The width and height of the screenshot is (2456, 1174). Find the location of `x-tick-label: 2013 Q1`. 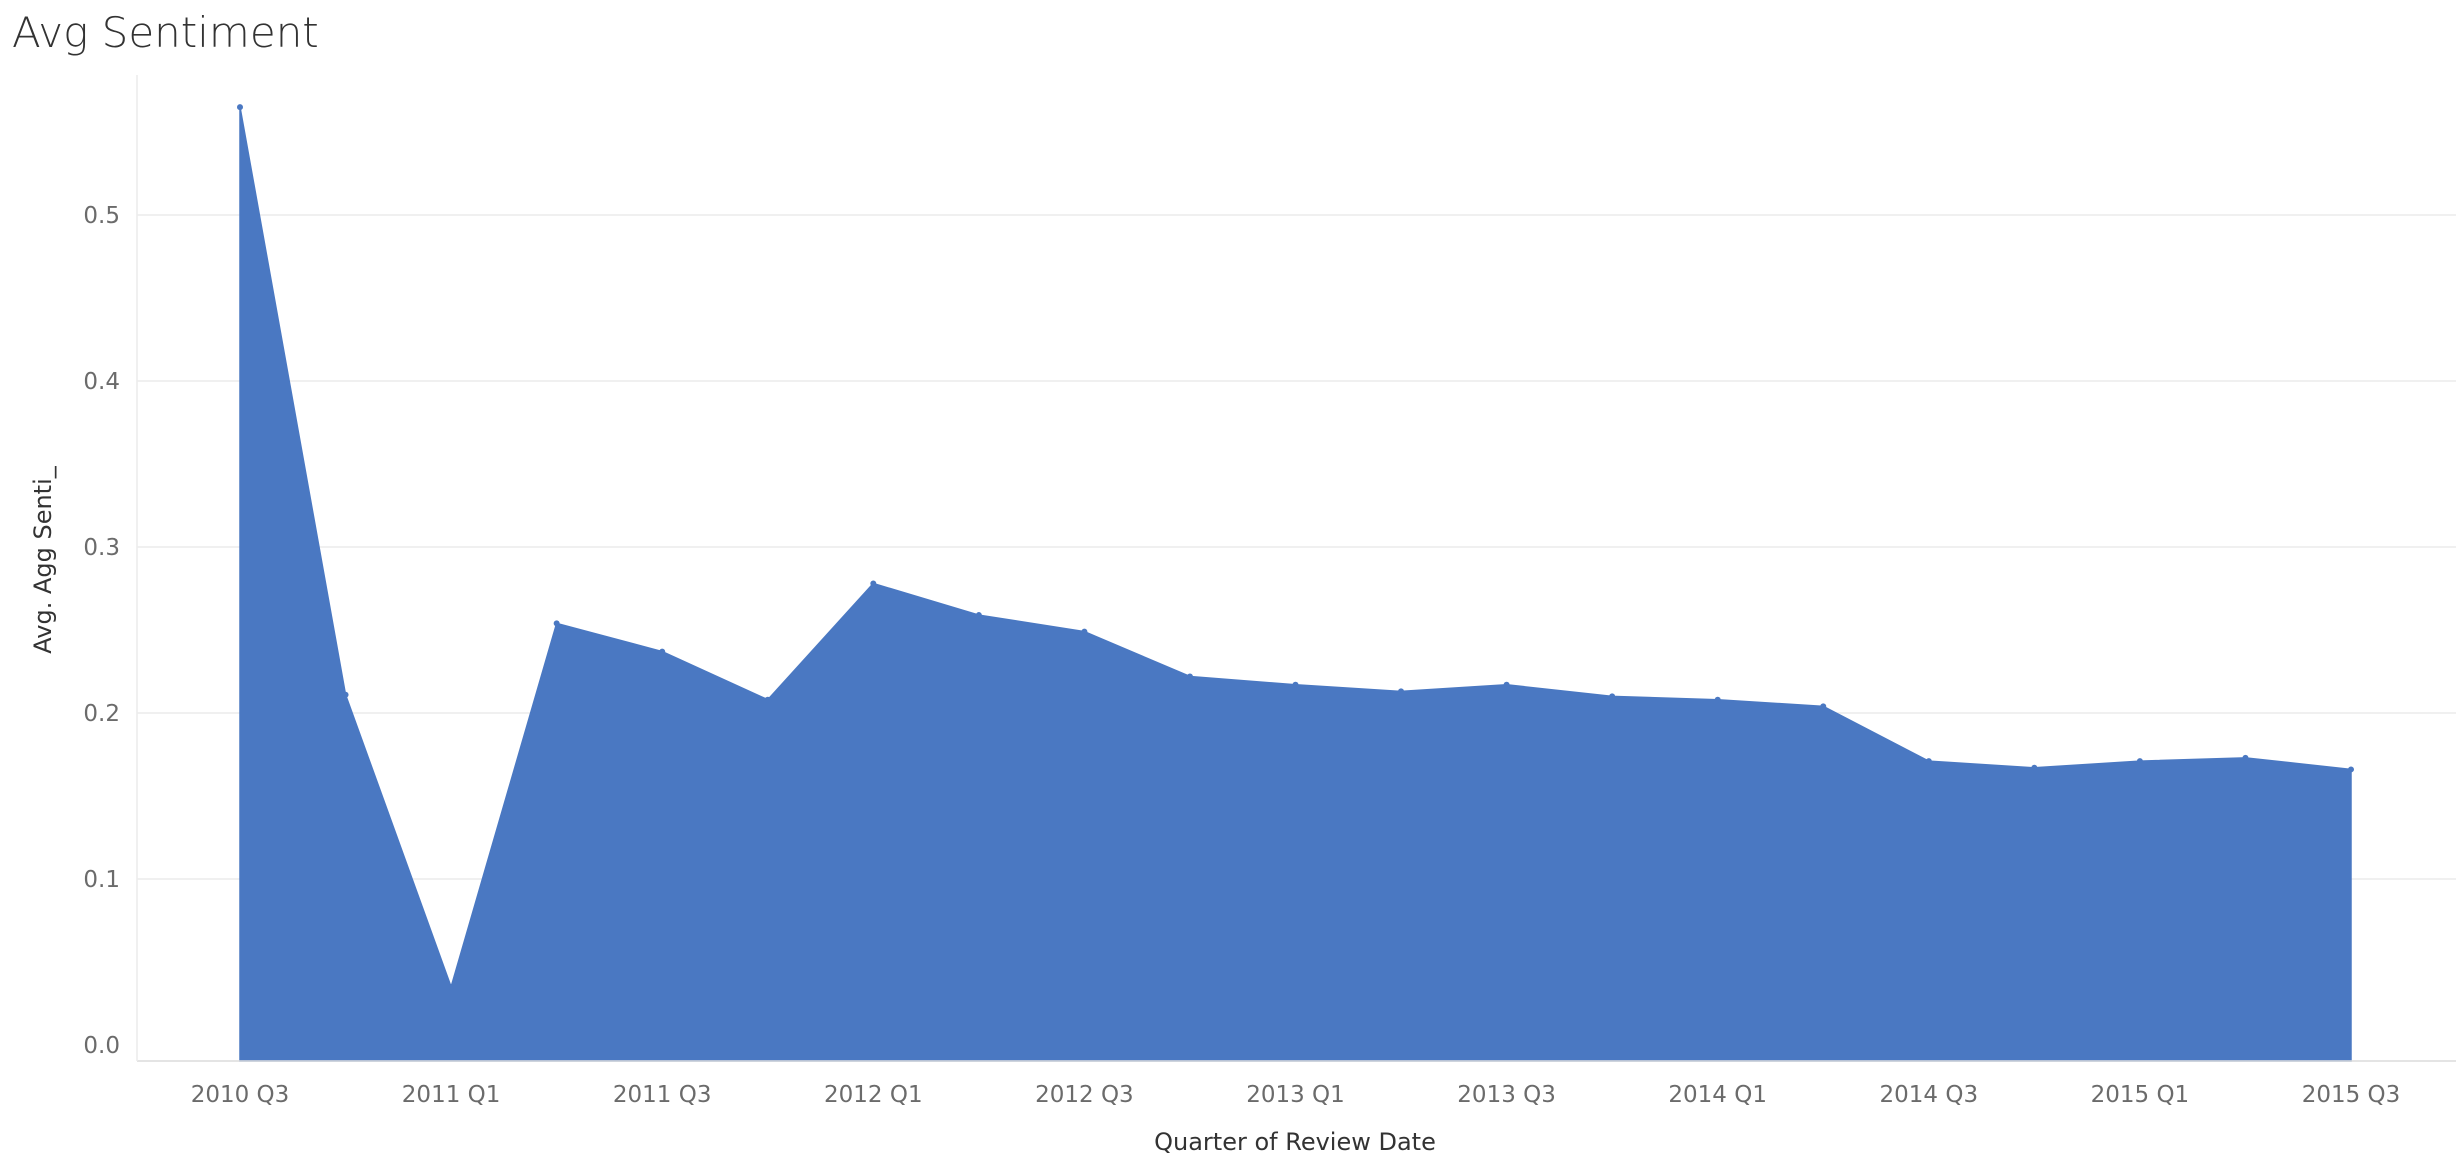

x-tick-label: 2013 Q1 is located at coordinates (1295, 1095).